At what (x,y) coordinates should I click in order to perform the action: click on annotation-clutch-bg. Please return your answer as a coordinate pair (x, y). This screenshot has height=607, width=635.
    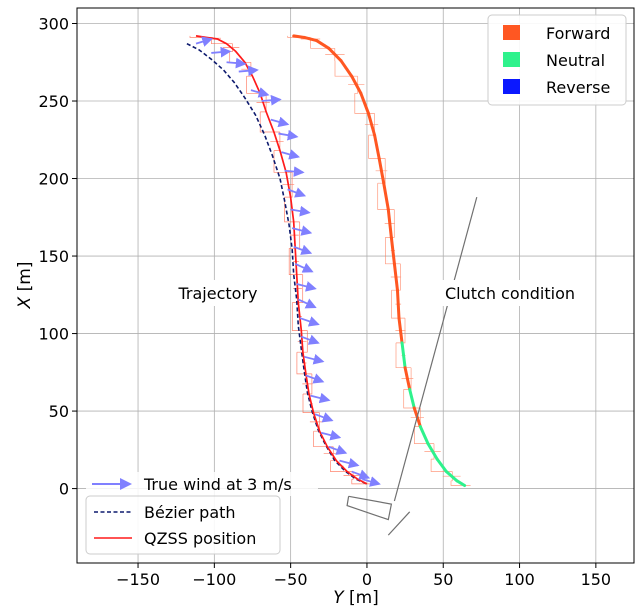
    Looking at the image, I should click on (510, 293).